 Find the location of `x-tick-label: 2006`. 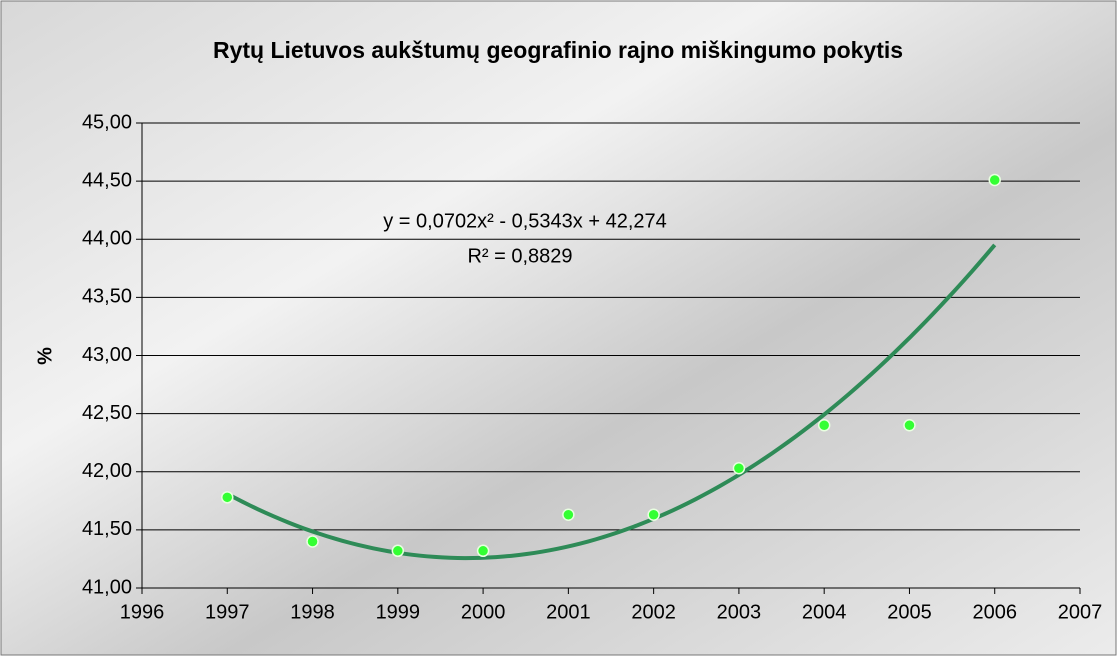

x-tick-label: 2006 is located at coordinates (994, 612).